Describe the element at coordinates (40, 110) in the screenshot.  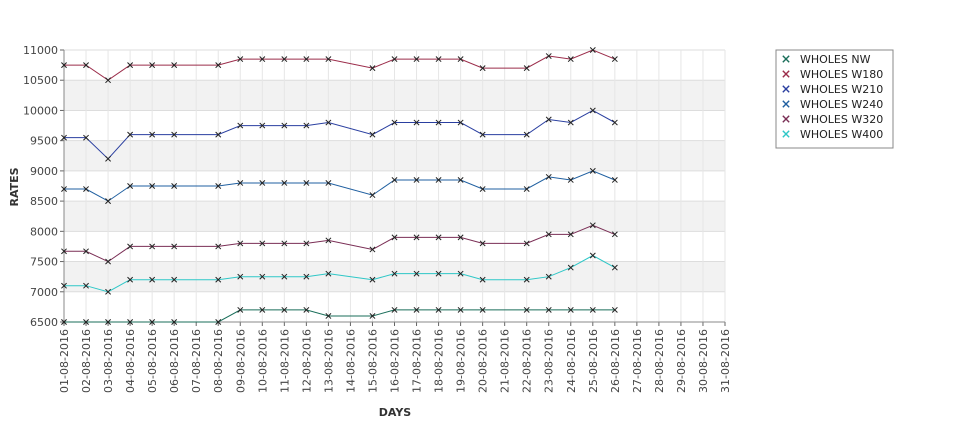
I see `y-tick-label: 10000` at that location.